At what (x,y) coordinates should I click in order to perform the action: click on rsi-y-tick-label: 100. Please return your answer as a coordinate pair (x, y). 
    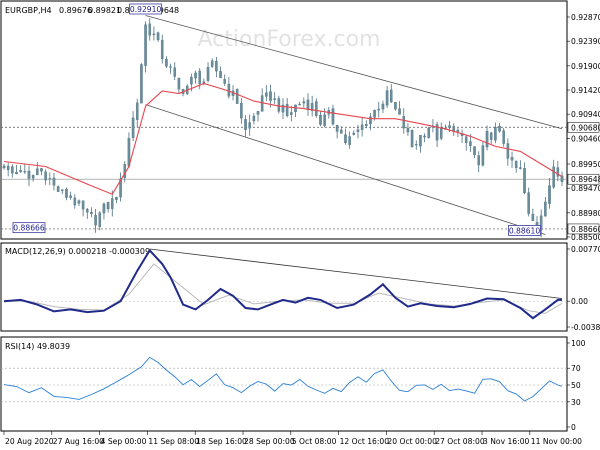
    Looking at the image, I should click on (578, 343).